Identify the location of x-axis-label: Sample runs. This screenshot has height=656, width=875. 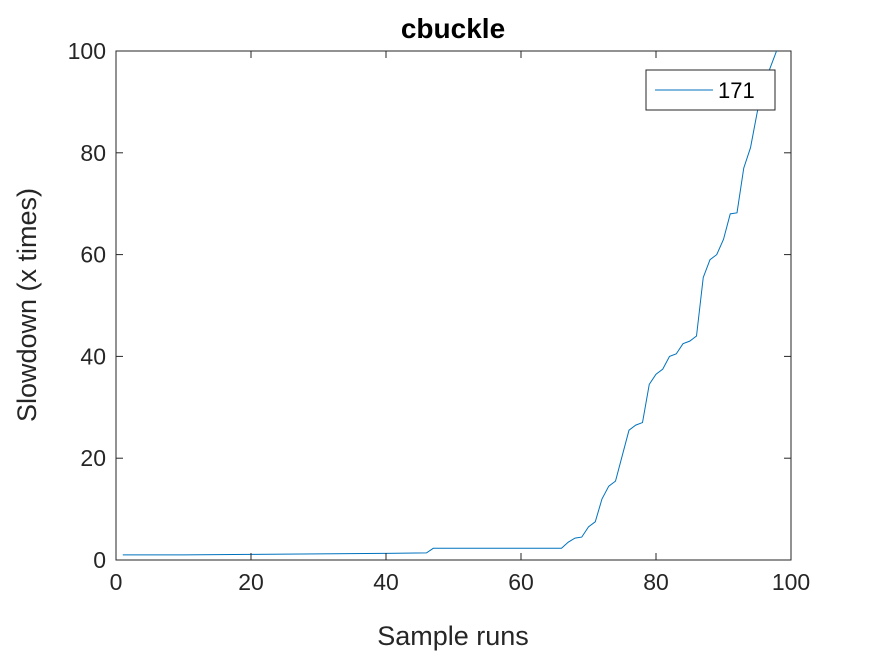
(453, 636).